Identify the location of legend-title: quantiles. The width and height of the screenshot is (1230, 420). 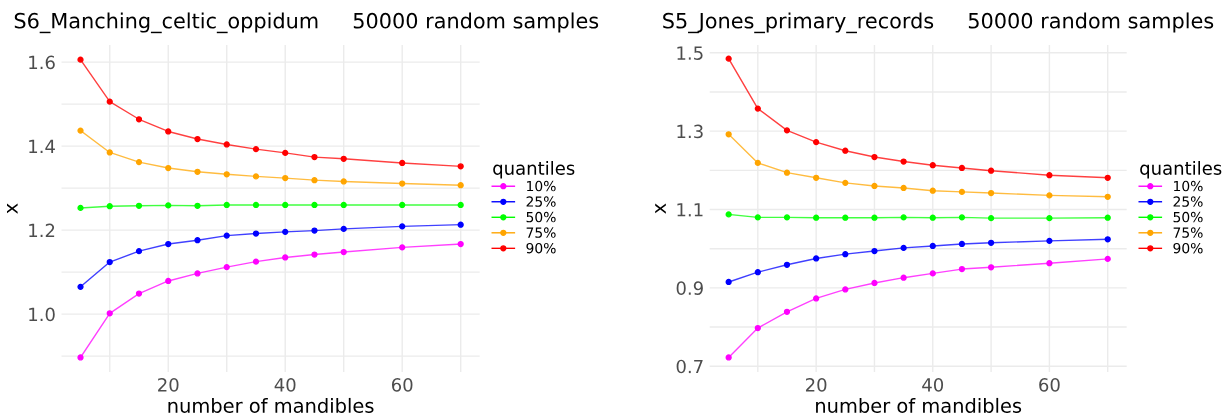
(1181, 169).